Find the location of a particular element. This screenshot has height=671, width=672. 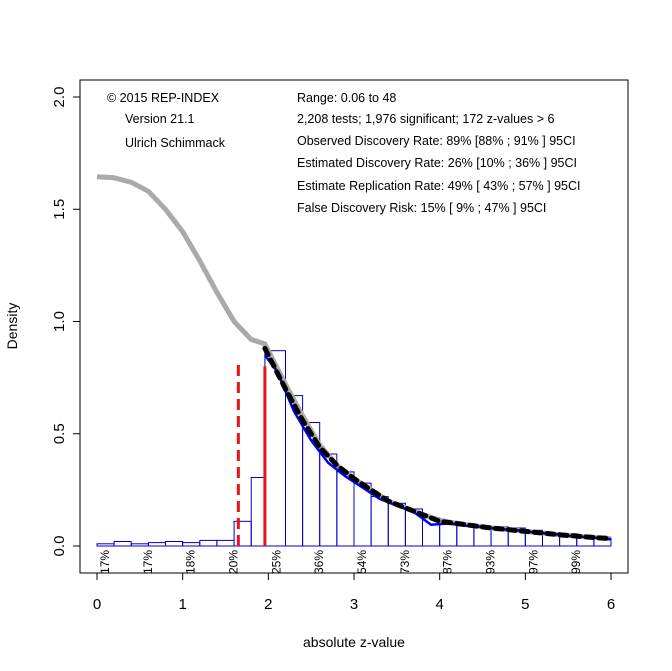

annotation-range: Range: 0.06 to 48 is located at coordinates (346, 98).